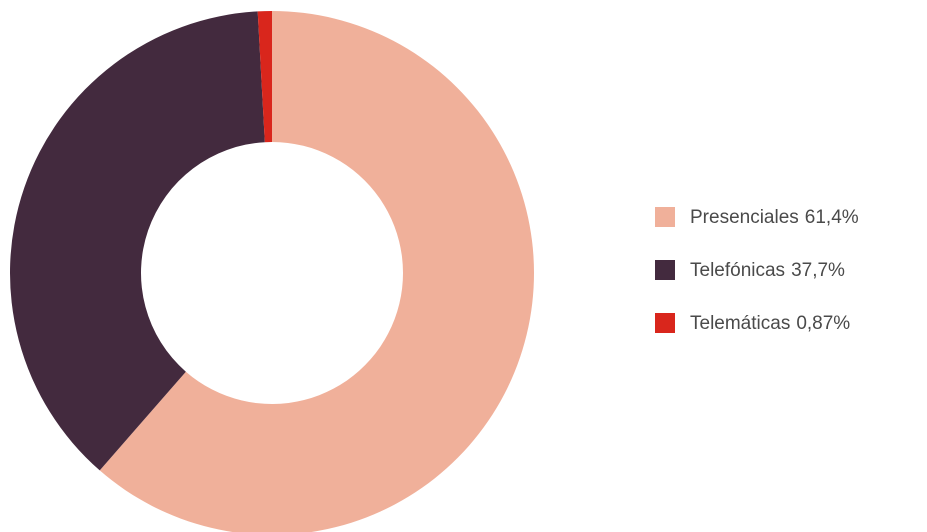  Describe the element at coordinates (744, 217) in the screenshot. I see `legend-name: Presenciales` at that location.